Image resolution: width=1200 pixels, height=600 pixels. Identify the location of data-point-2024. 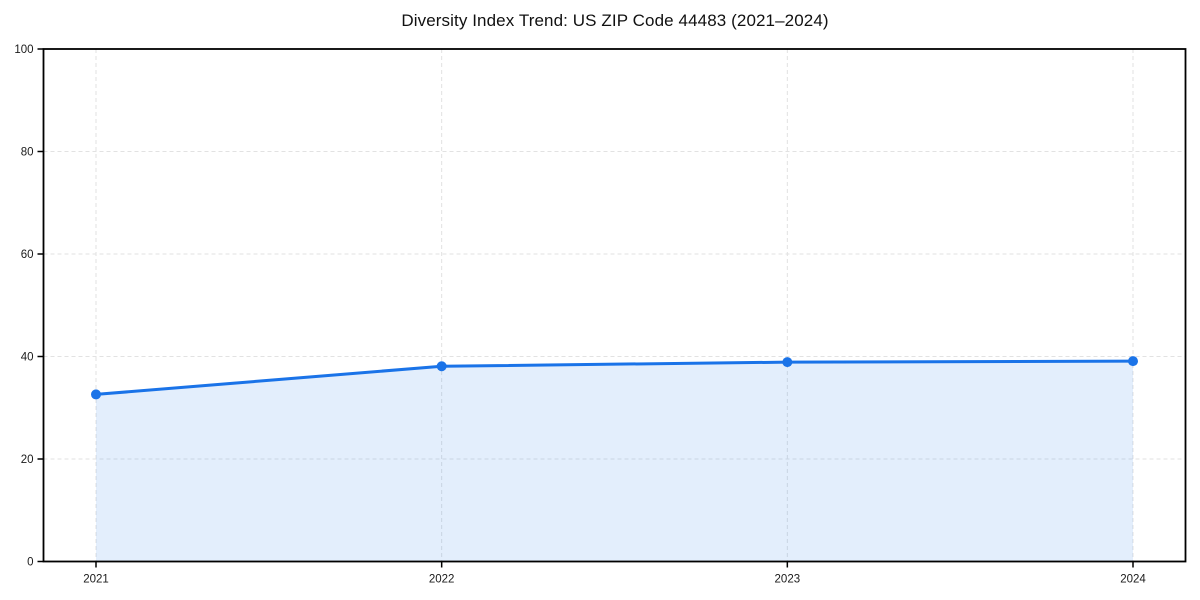
(1133, 361).